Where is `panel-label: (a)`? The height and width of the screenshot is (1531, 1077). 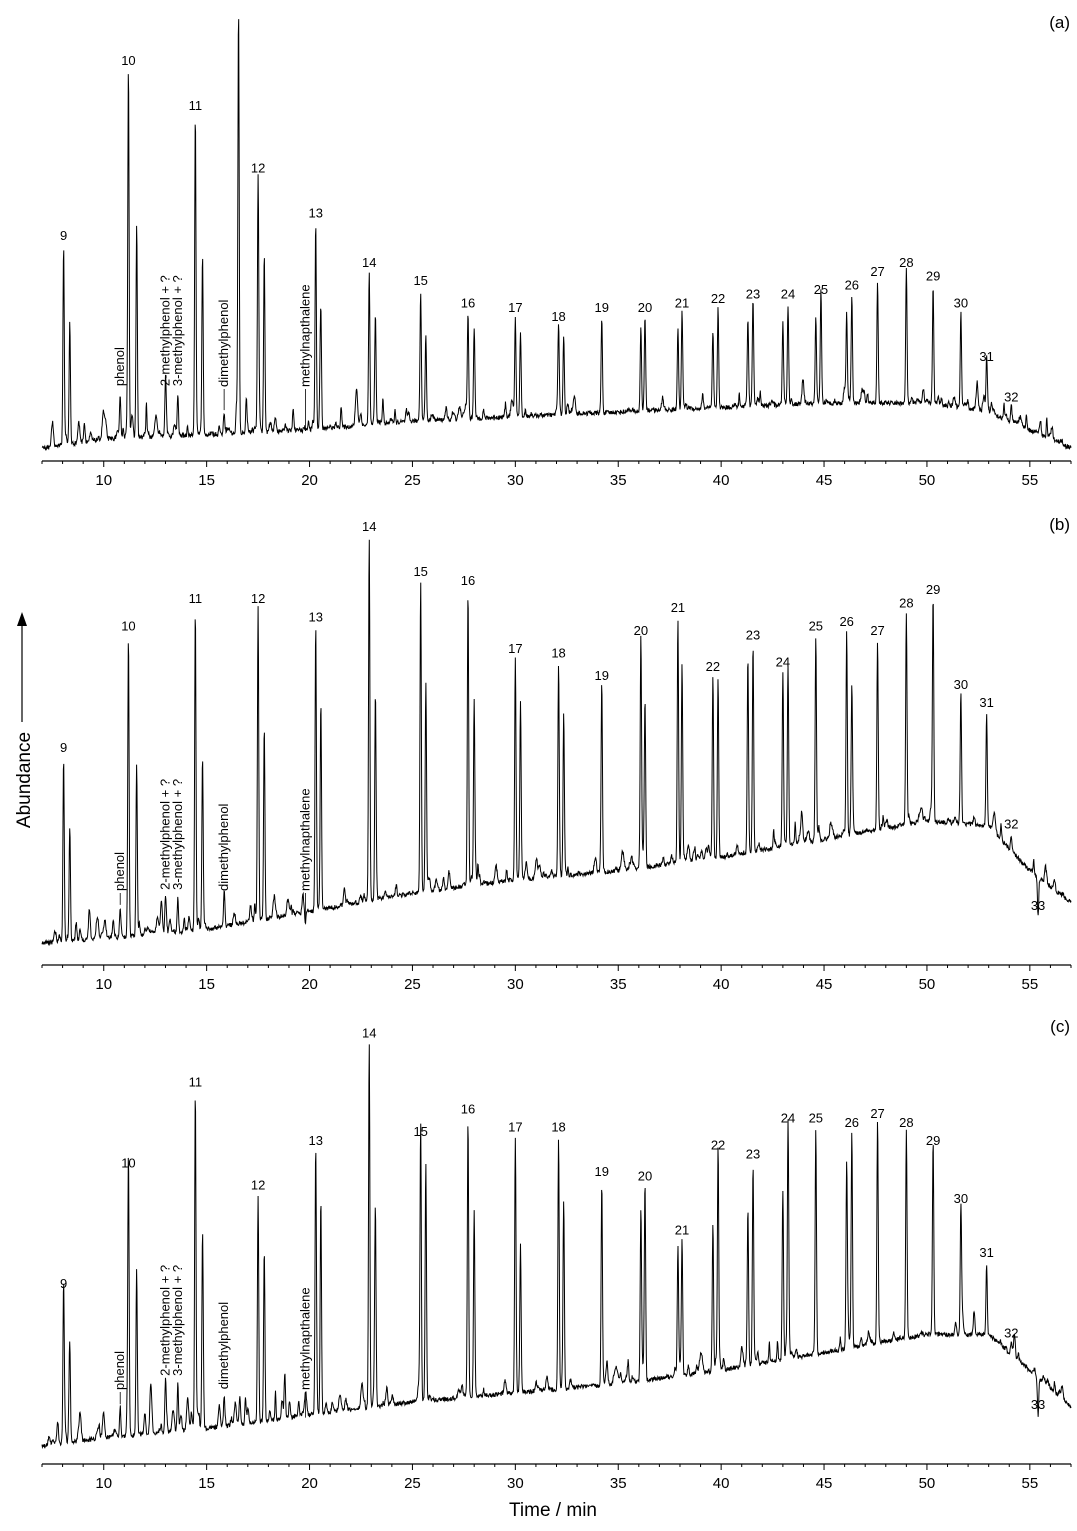
panel-label: (a) is located at coordinates (1059, 22).